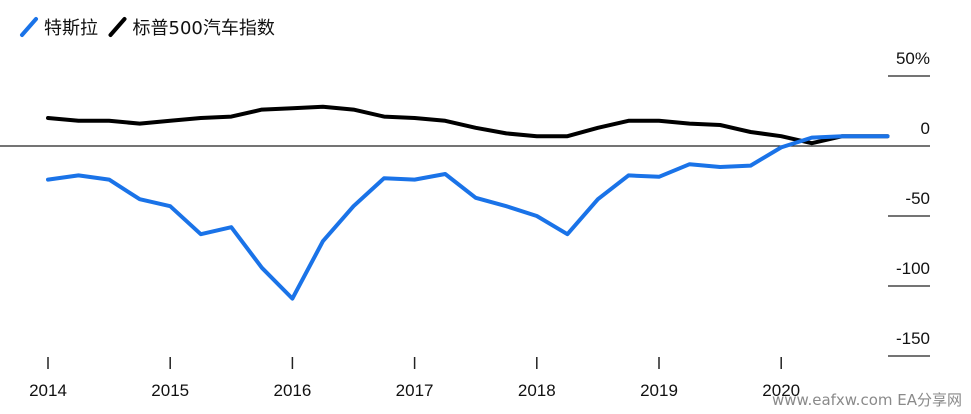 The image size is (971, 414). I want to click on watermark-text: www.eafxw.com EA分享网, so click(867, 400).